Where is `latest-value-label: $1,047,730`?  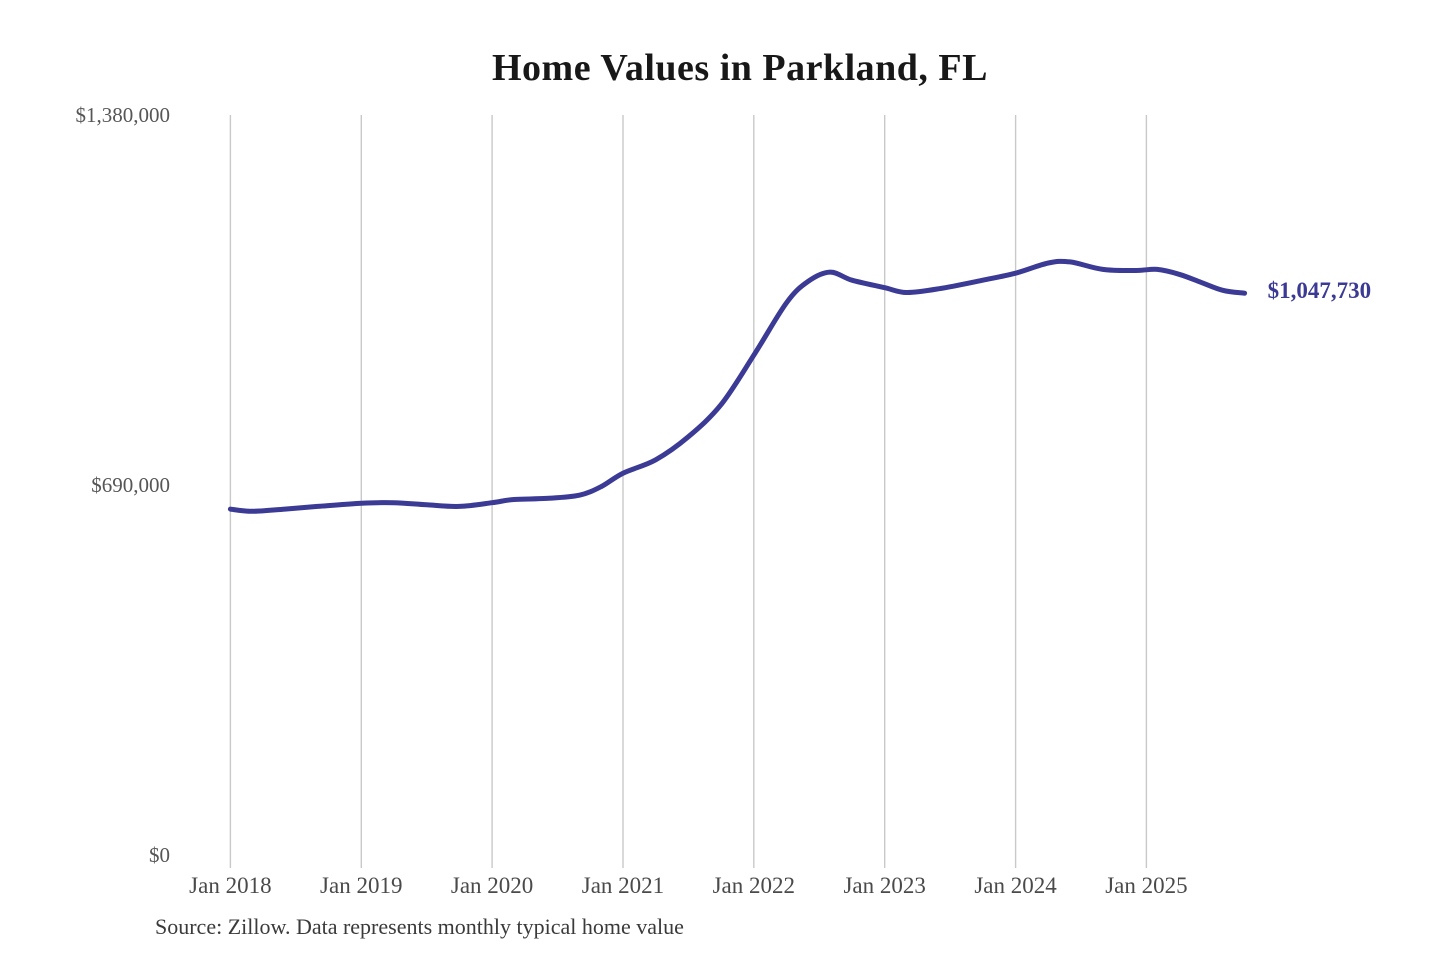 latest-value-label: $1,047,730 is located at coordinates (1319, 291).